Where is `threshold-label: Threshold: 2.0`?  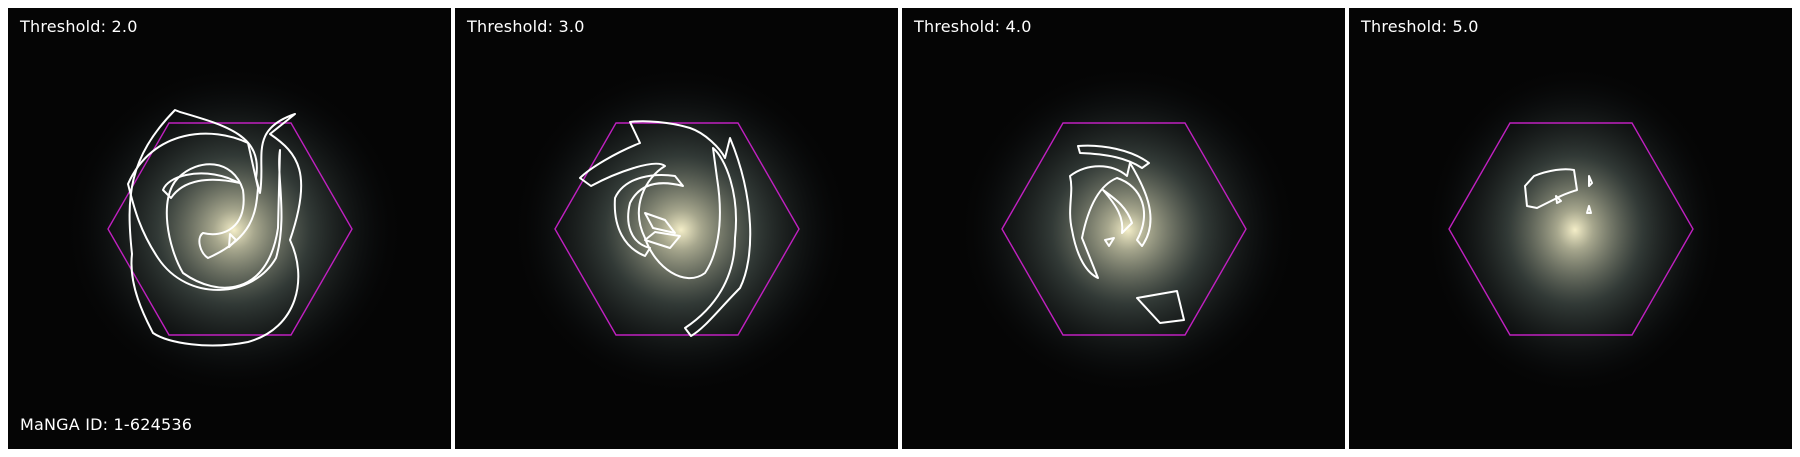 threshold-label: Threshold: 2.0 is located at coordinates (79, 26).